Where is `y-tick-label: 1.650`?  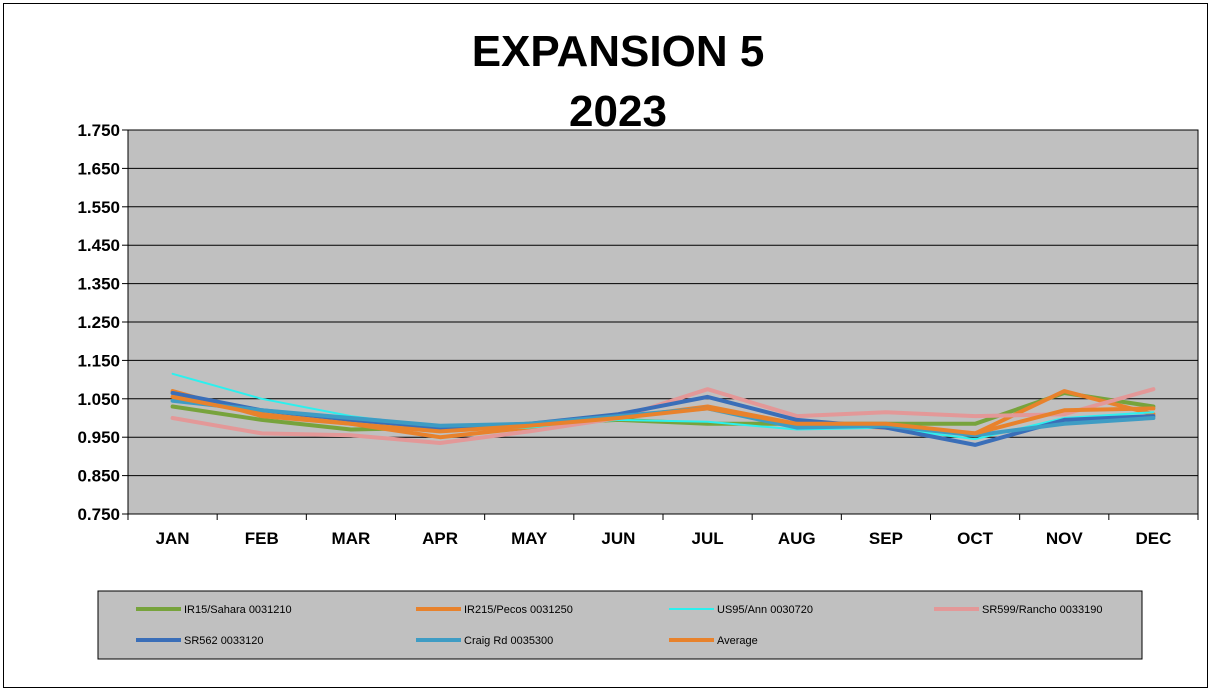
y-tick-label: 1.650 is located at coordinates (98, 168).